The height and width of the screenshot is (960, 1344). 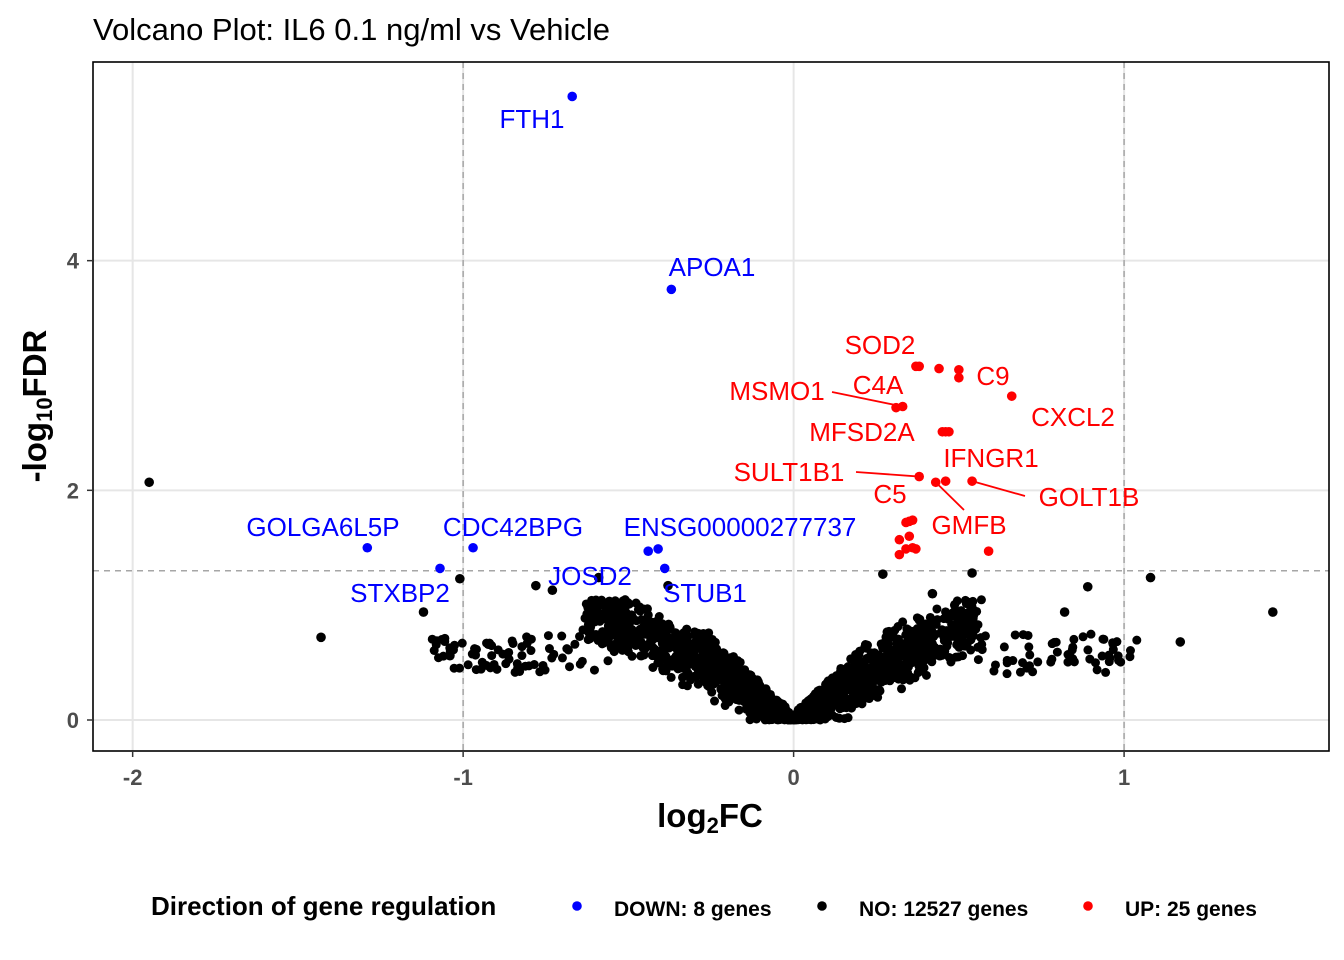 What do you see at coordinates (532, 119) in the screenshot?
I see `gene-label: FTH1` at bounding box center [532, 119].